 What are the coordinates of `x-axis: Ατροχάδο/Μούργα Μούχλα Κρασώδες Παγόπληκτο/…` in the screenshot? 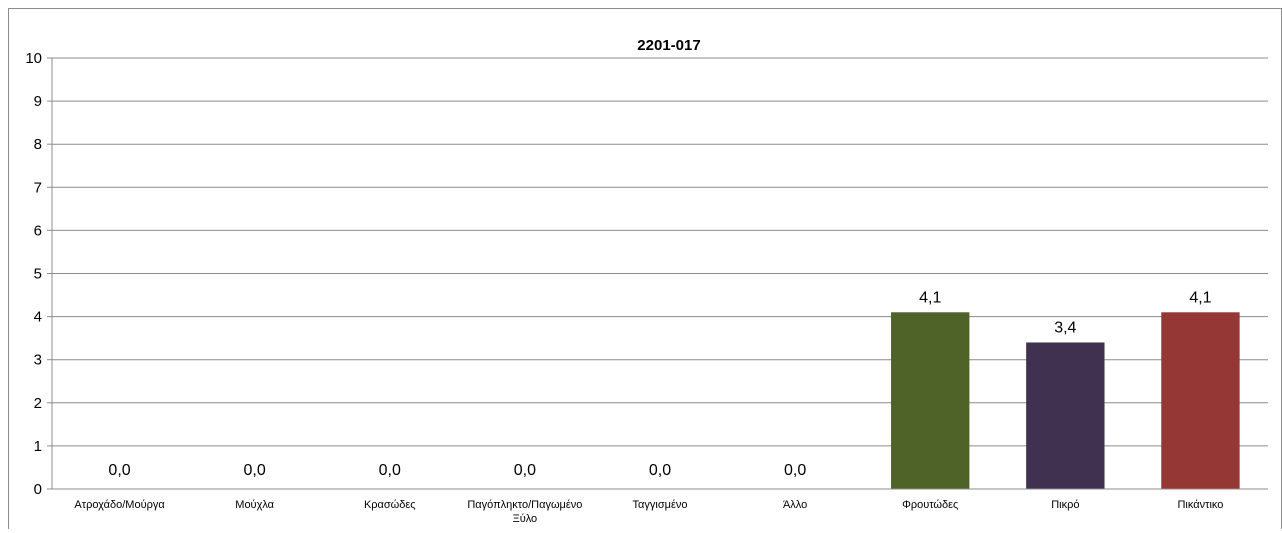 It's located at (660, 506).